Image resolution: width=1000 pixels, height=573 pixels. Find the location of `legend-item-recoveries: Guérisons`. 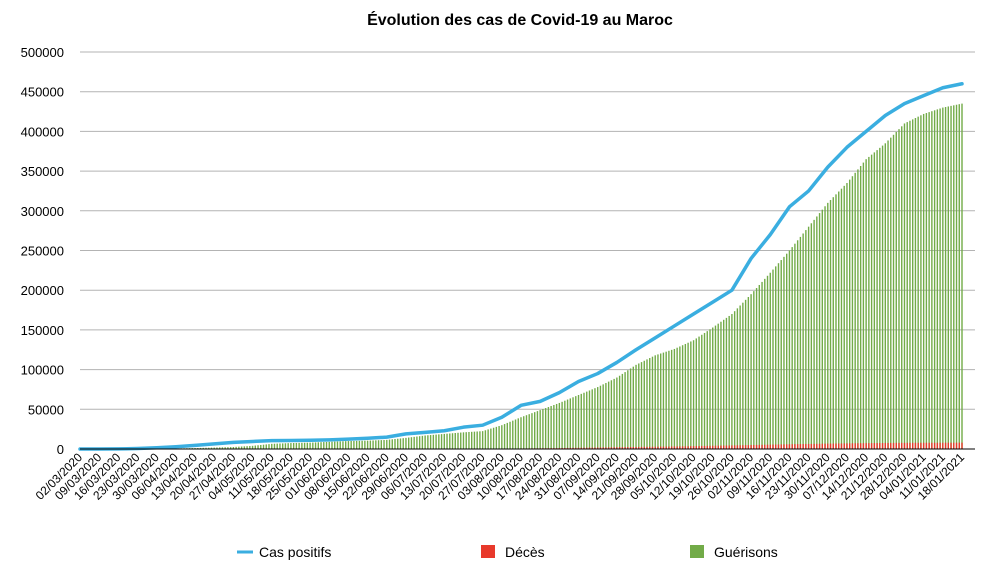

legend-item-recoveries: Guérisons is located at coordinates (734, 552).